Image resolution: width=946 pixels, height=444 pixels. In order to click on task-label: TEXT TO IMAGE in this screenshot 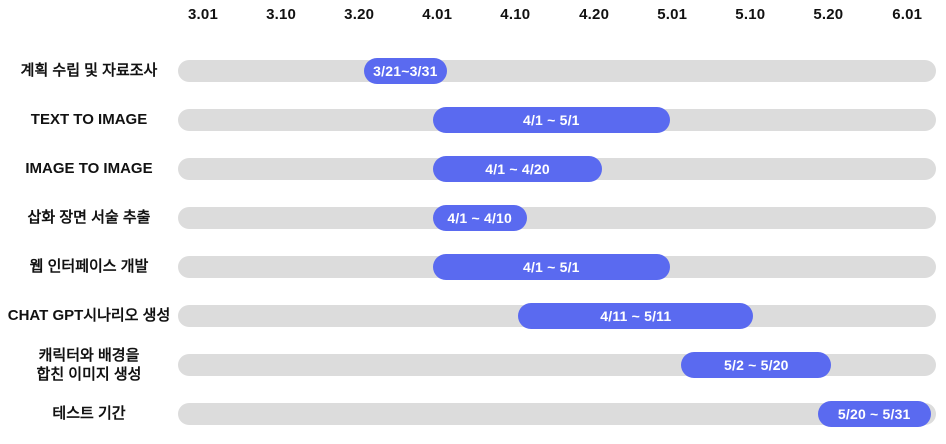, I will do `click(89, 119)`.